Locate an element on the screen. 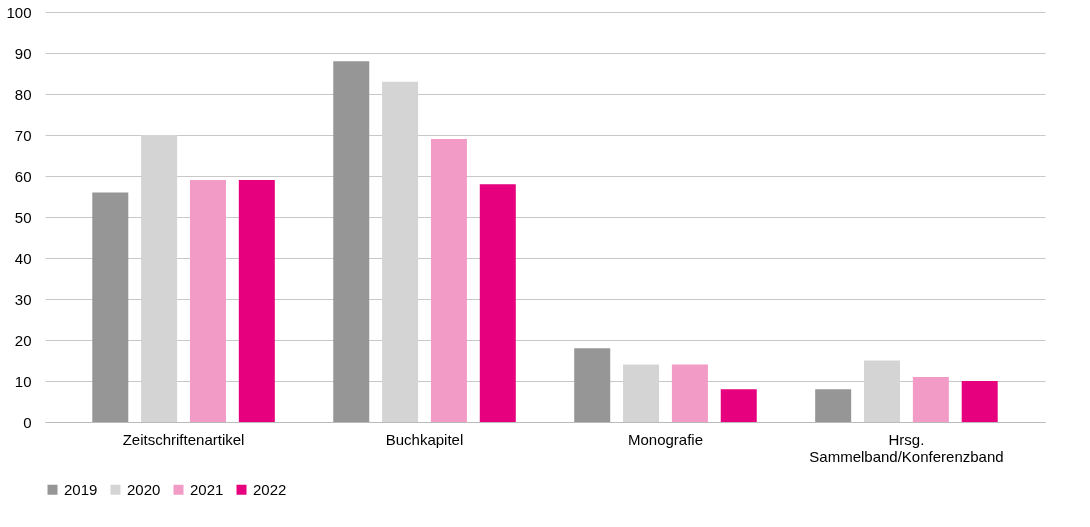 The height and width of the screenshot is (527, 1090). legend-label: 2020 is located at coordinates (144, 489).